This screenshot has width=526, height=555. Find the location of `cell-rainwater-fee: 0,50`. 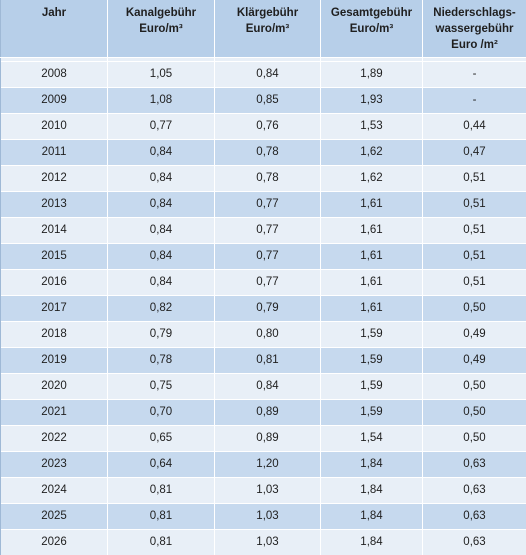

cell-rainwater-fee: 0,50 is located at coordinates (474, 308).